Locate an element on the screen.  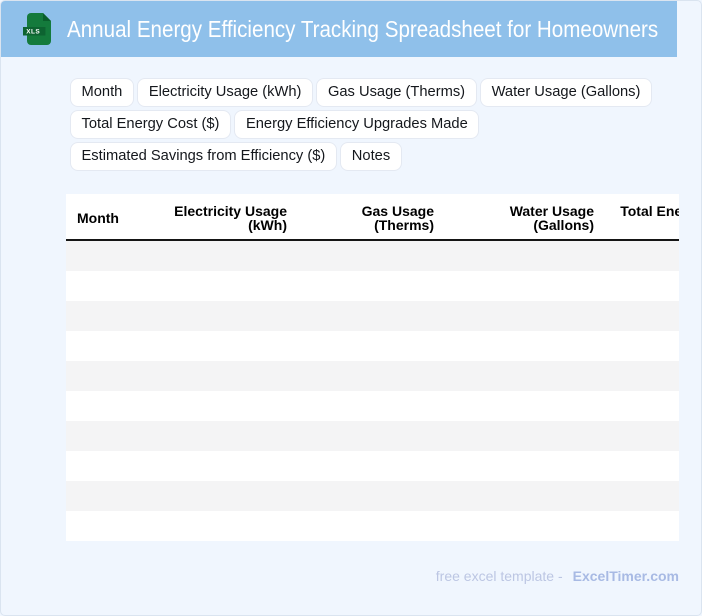
svg-text: XLS is located at coordinates (33, 32).